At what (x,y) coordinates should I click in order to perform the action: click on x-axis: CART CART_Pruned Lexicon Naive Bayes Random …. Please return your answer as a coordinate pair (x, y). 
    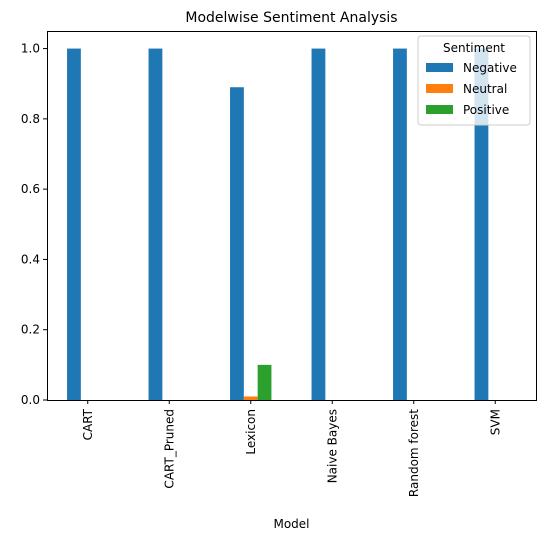
    Looking at the image, I should click on (291, 448).